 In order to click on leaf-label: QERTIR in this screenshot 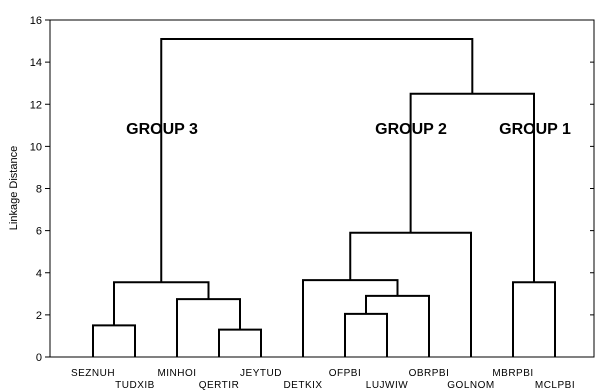, I will do `click(219, 385)`.